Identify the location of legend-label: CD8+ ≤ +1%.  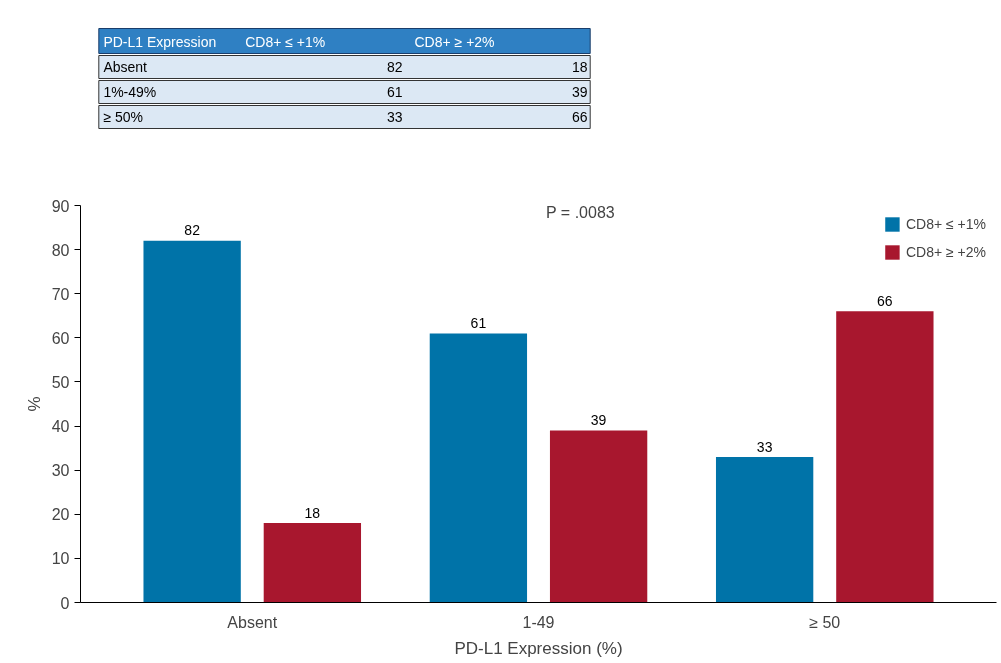
(945, 224).